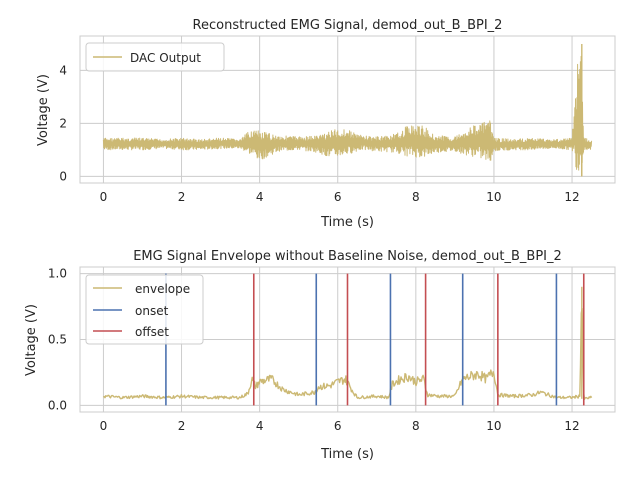 The width and height of the screenshot is (635, 479). I want to click on bottom-chart-x-tick-label: 8, so click(416, 426).